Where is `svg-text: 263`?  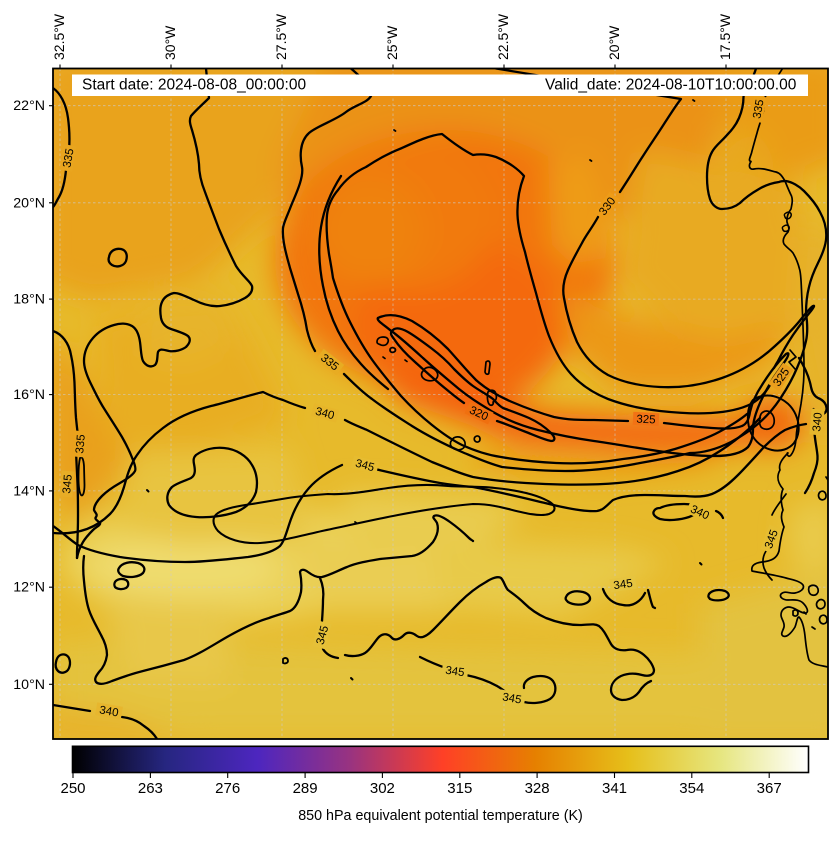 svg-text: 263 is located at coordinates (150, 788).